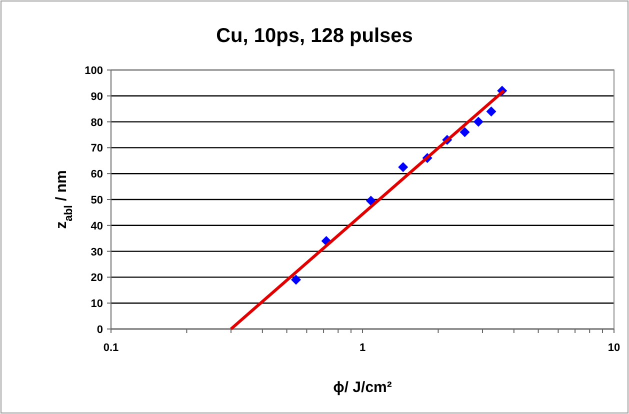 The width and height of the screenshot is (629, 414). I want to click on y-tick-label: 50, so click(96, 200).